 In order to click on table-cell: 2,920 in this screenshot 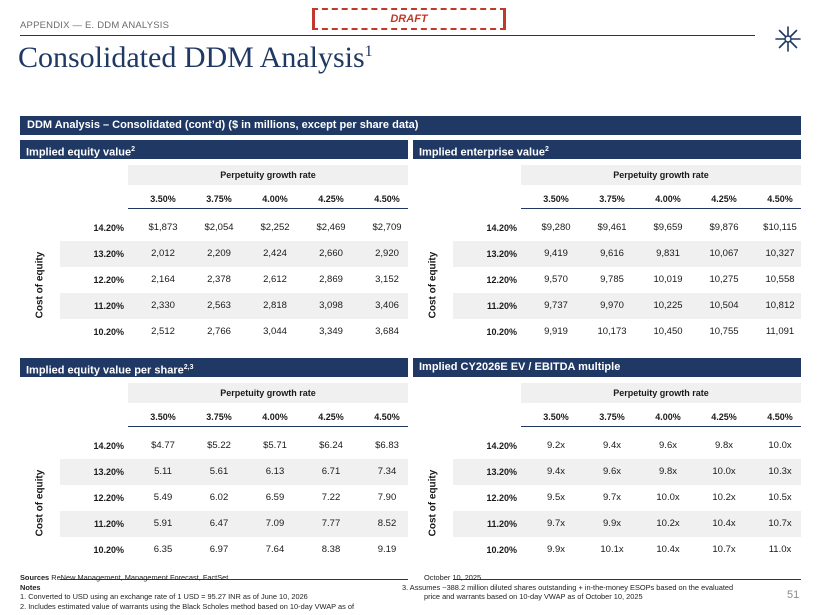, I will do `click(387, 253)`.